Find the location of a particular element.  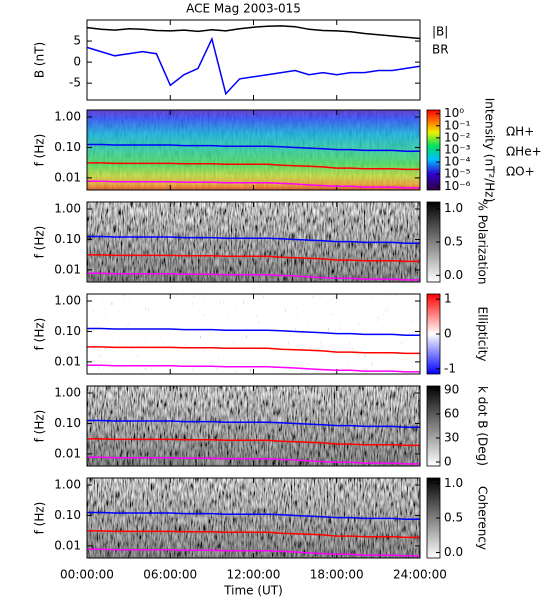

colorbar-tick-label: 10⁻³ is located at coordinates (457, 150).